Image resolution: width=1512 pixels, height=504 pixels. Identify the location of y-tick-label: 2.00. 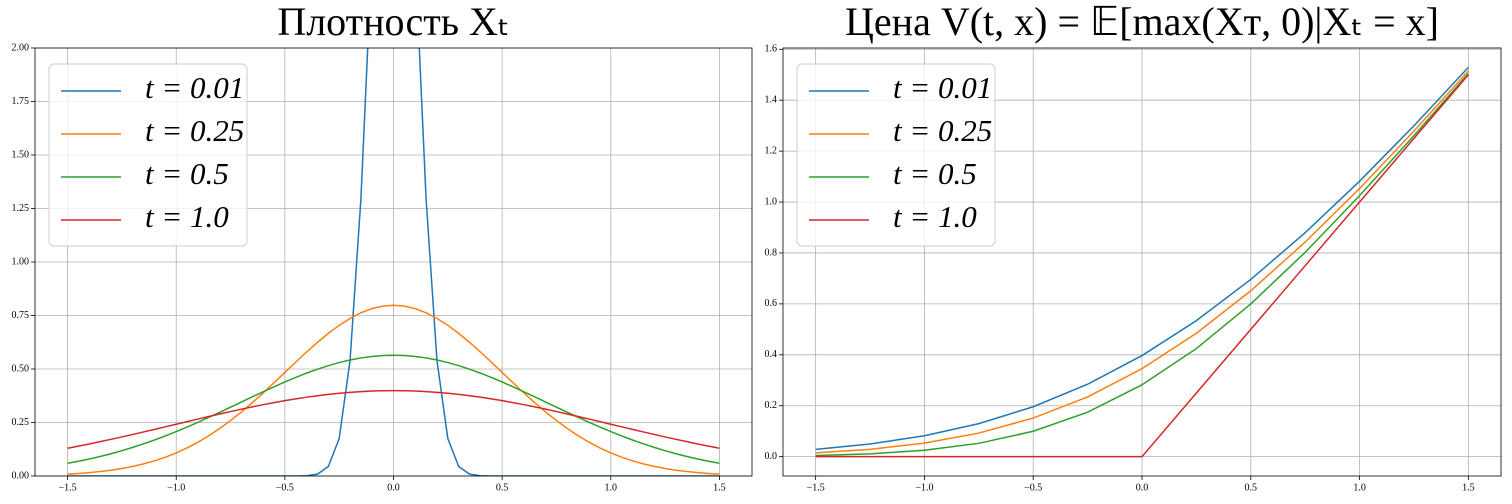
(21, 47).